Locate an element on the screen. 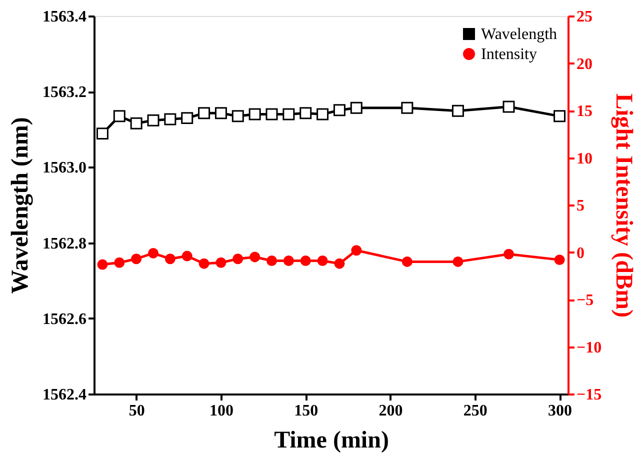 This screenshot has width=644, height=460. x-tick-label: 100 is located at coordinates (221, 411).